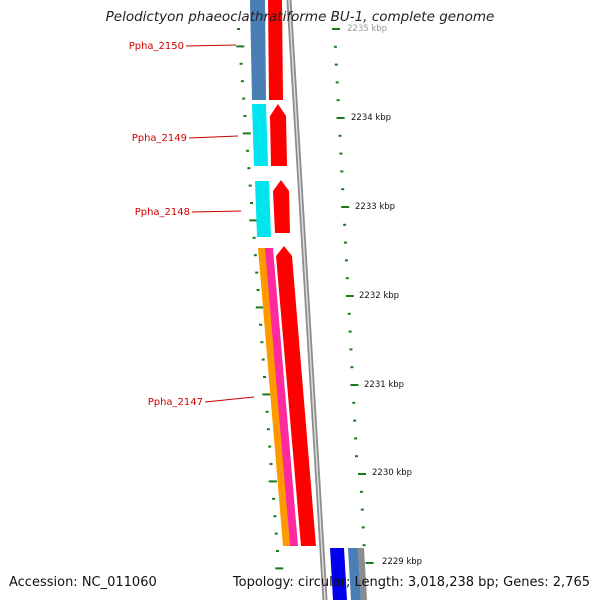 The width and height of the screenshot is (600, 600). What do you see at coordinates (371, 118) in the screenshot?
I see `scale-label-2234: 2234 kbp` at bounding box center [371, 118].